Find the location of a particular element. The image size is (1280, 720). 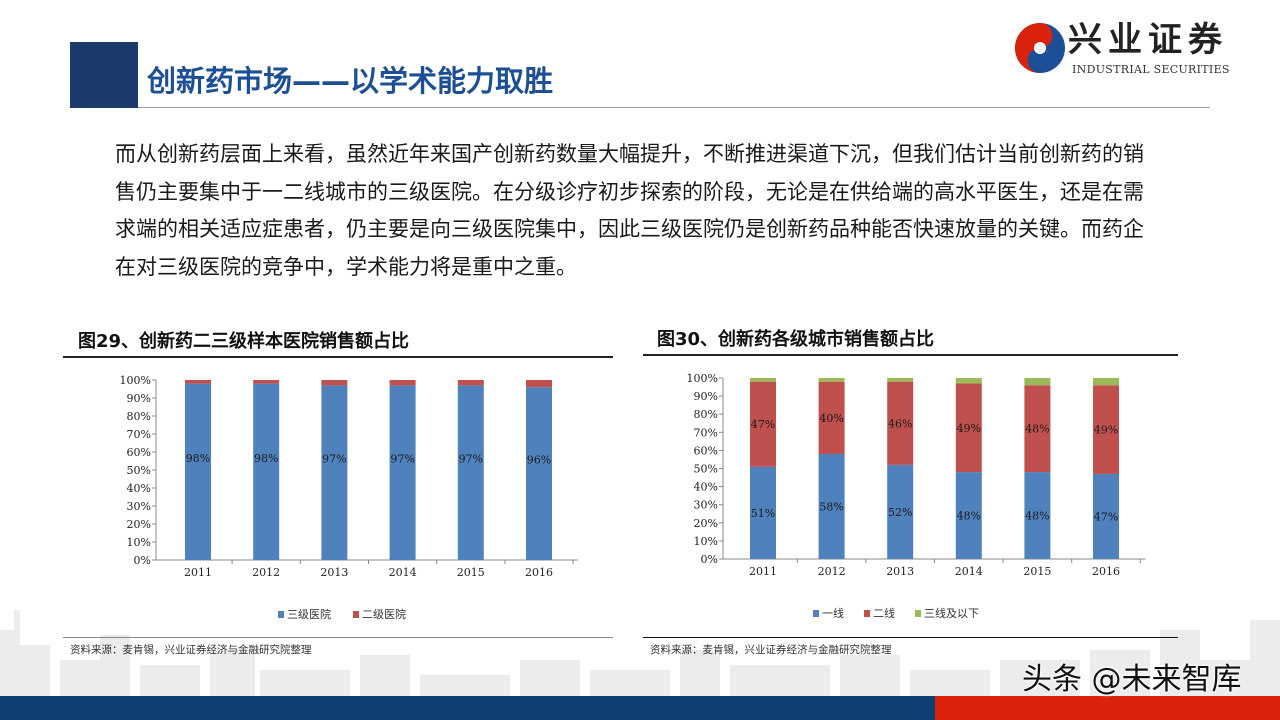

figure-29-source: 资料来源：麦肯锡，兴业证券经济与金融研究院整理 is located at coordinates (191, 650).